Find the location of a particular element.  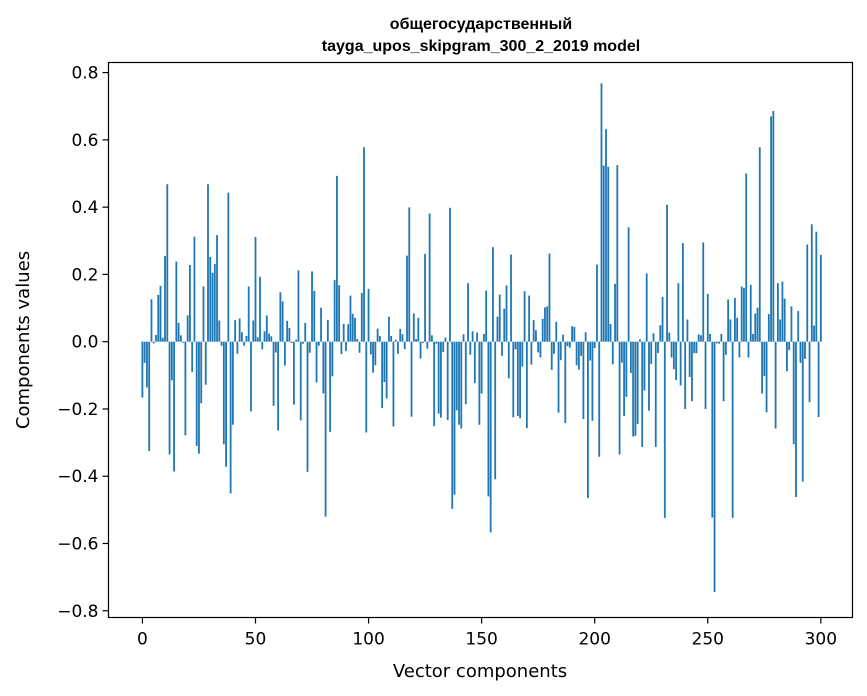

chart-title-line-1: общегосударственный is located at coordinates (481, 24).